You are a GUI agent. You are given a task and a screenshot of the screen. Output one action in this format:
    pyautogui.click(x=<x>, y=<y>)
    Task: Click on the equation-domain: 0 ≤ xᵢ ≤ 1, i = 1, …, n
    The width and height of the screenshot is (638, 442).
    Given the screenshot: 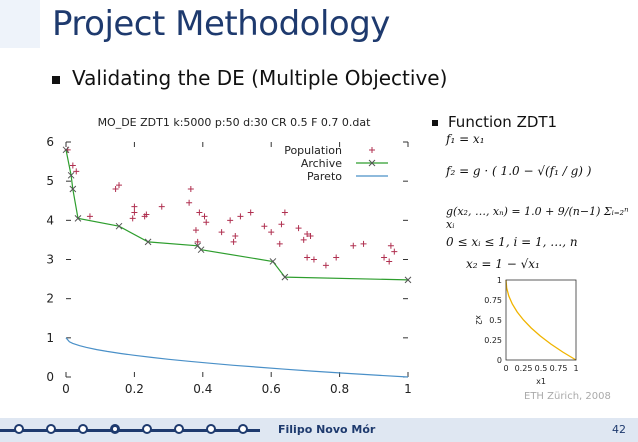 What is the action you would take?
    pyautogui.click(x=512, y=242)
    